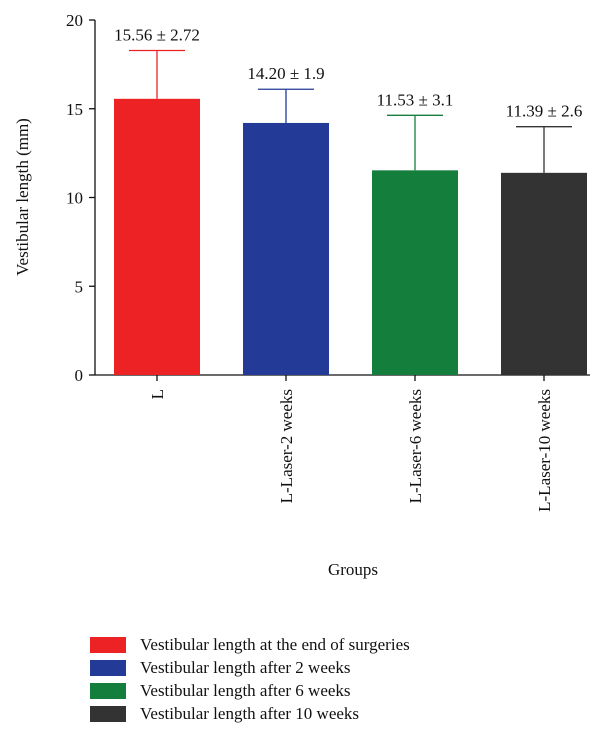 This screenshot has height=738, width=610. I want to click on value-label: 11.53 ± 3.1, so click(415, 99).